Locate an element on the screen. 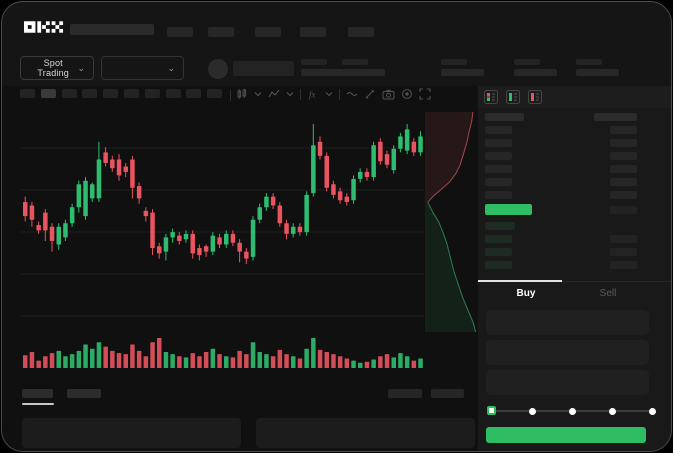 Image resolution: width=673 pixels, height=453 pixels. svg-text: fx is located at coordinates (312, 95).